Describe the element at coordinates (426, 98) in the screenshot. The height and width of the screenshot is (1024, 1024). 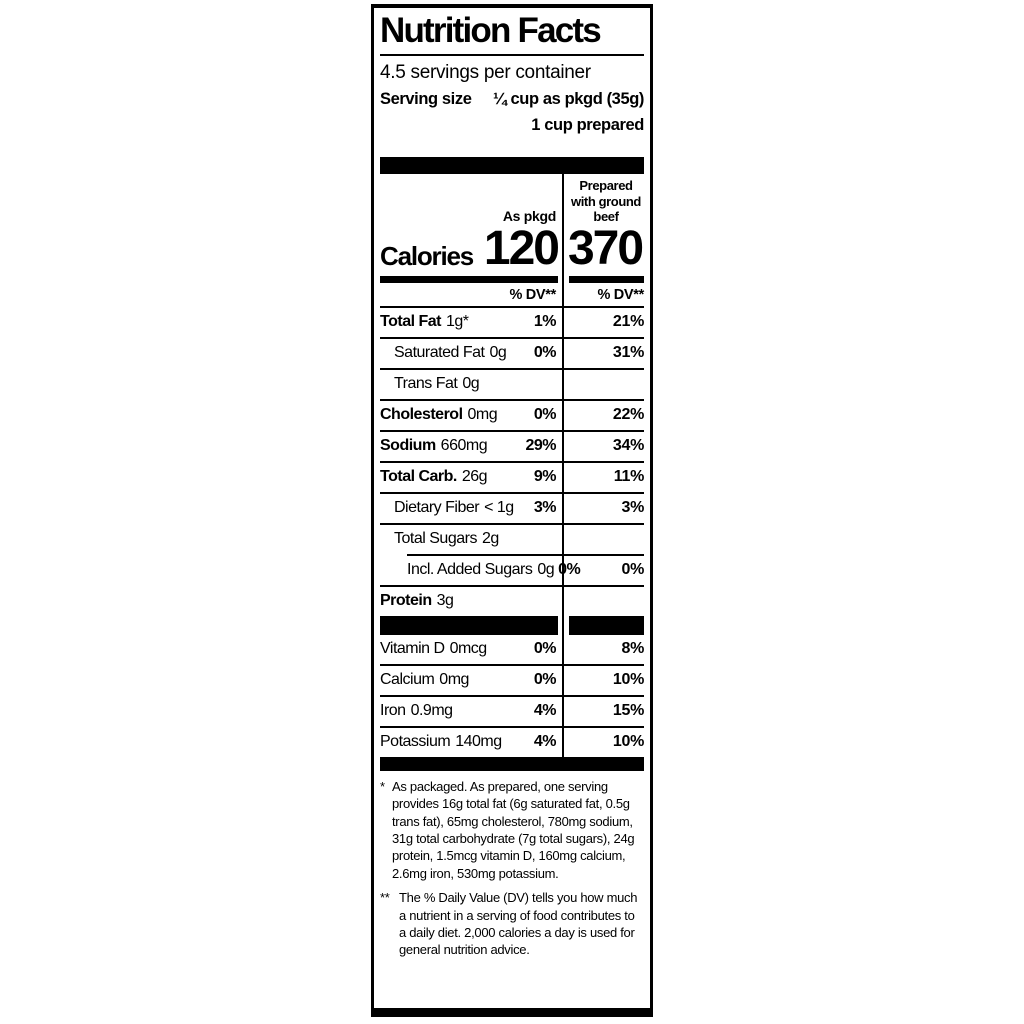
I see `serving-size-label: Serving size` at that location.